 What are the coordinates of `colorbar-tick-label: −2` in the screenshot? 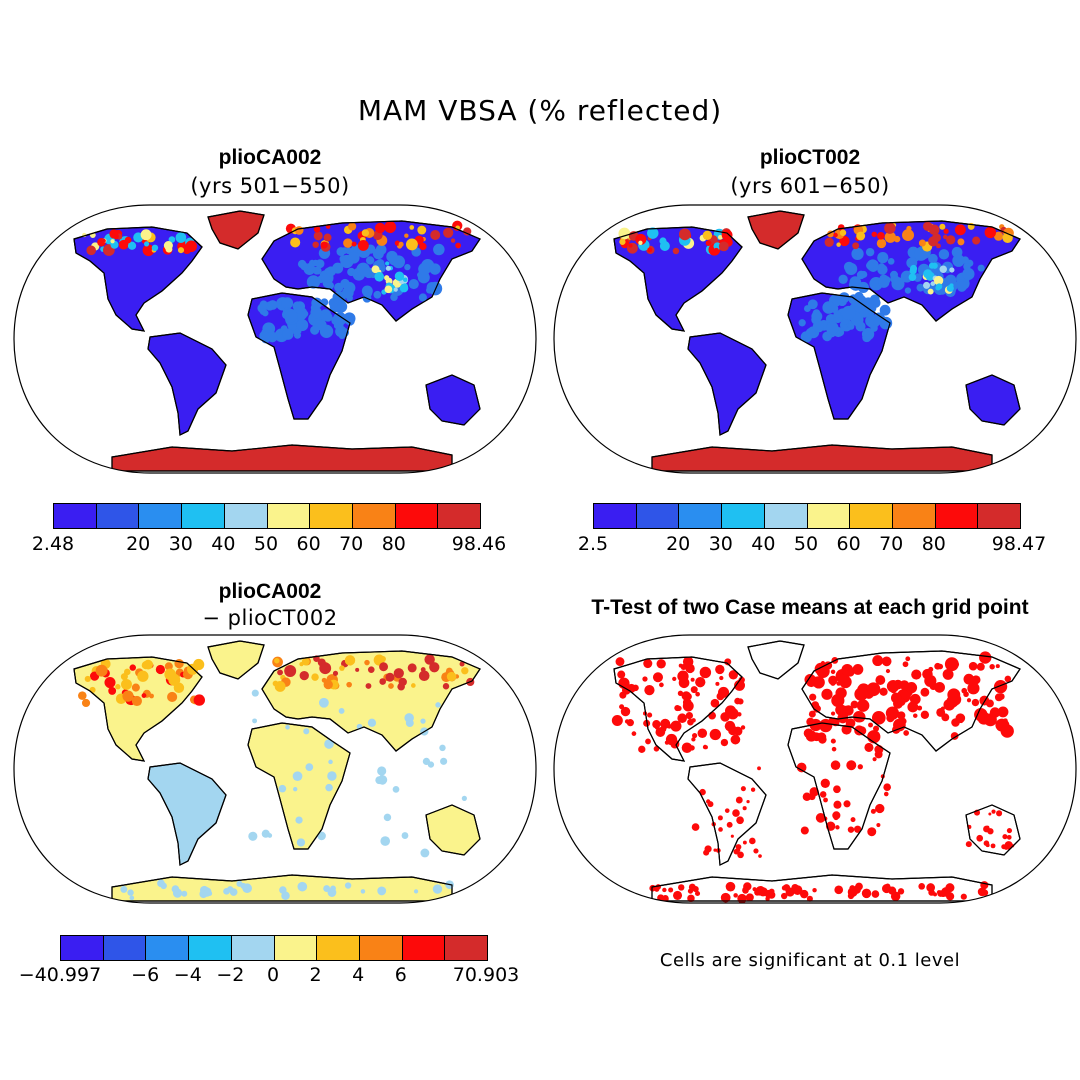 It's located at (230, 975).